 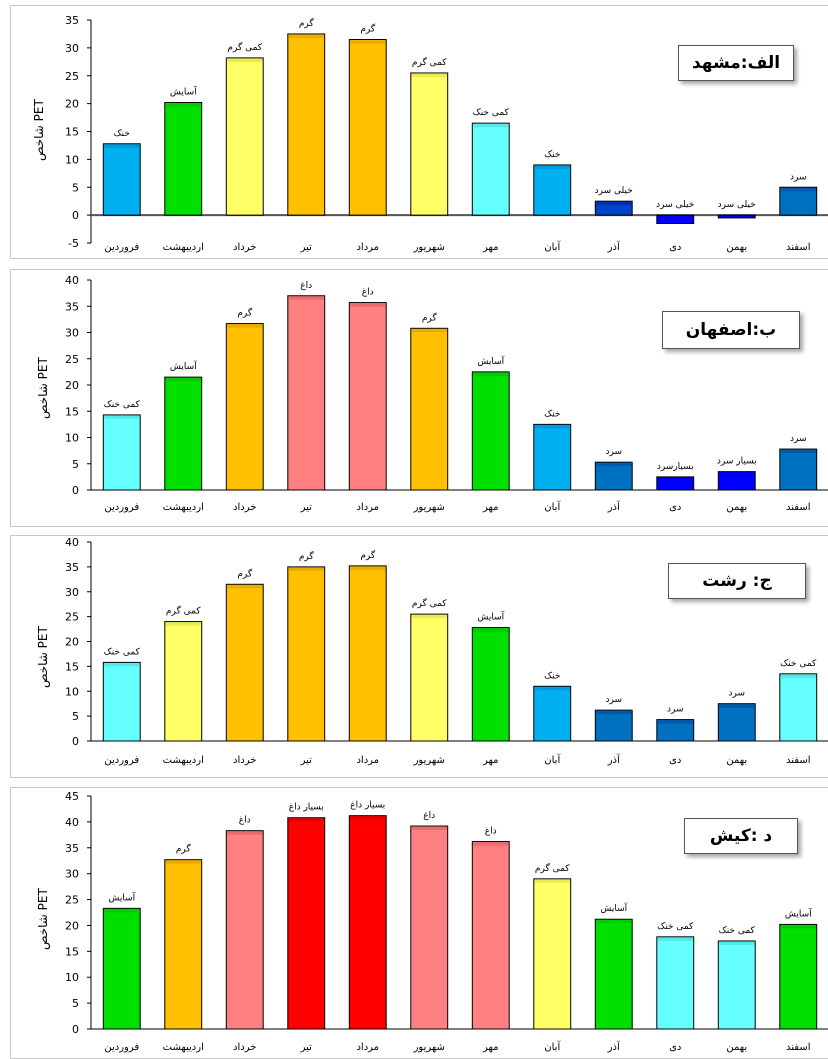 What do you see at coordinates (39, 130) in the screenshot?
I see `y-axis-label-mashhad: شاخص PET` at bounding box center [39, 130].